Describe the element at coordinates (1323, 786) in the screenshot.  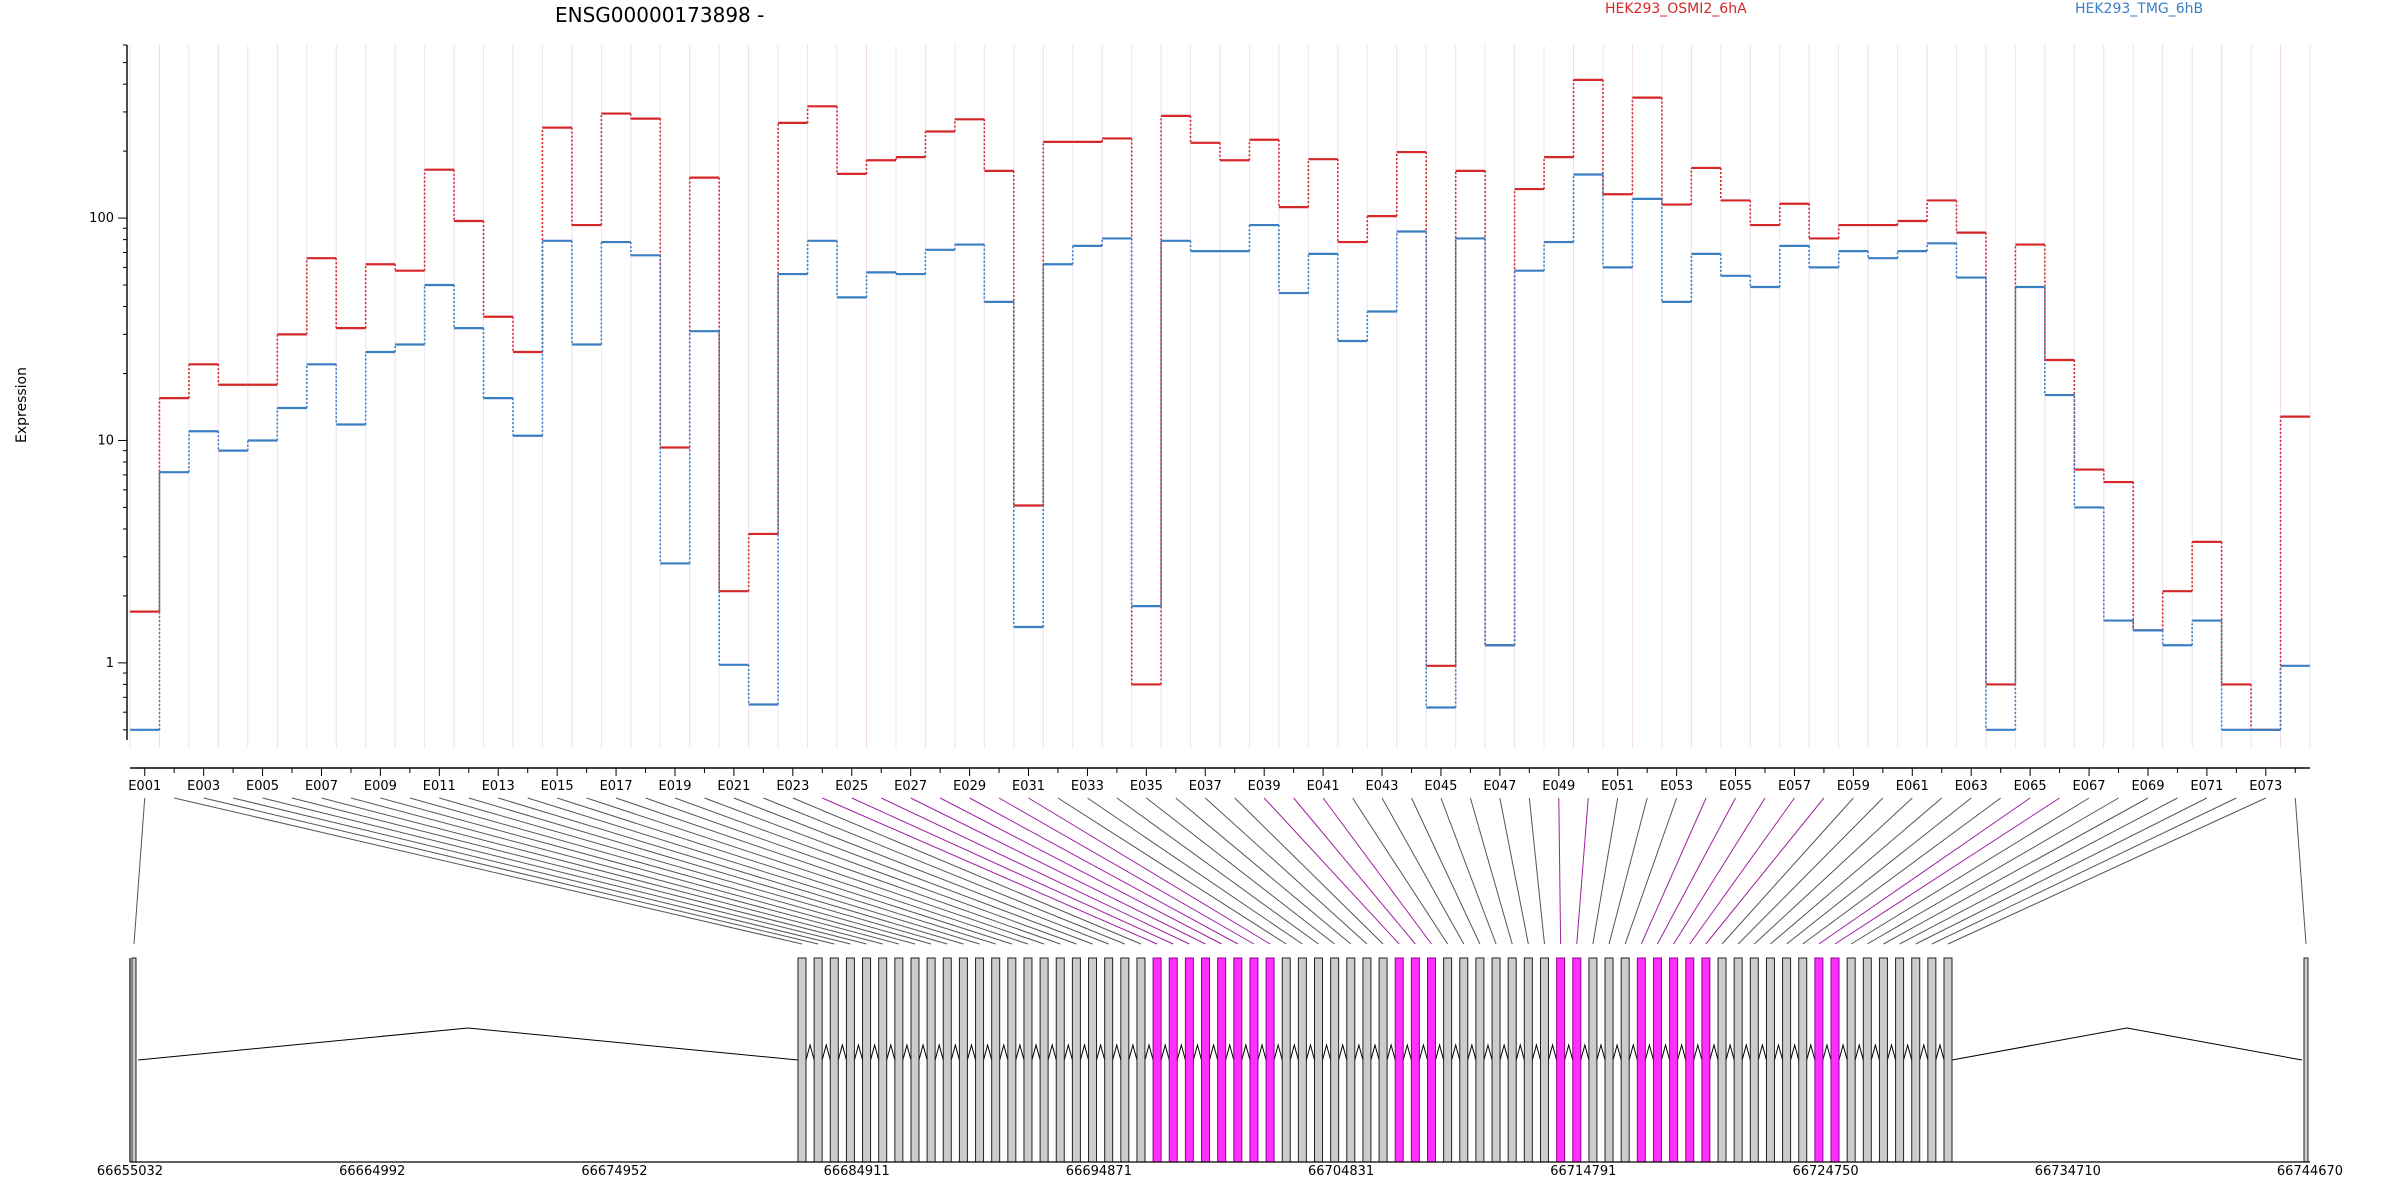
I see `x-tick-label: E041` at that location.